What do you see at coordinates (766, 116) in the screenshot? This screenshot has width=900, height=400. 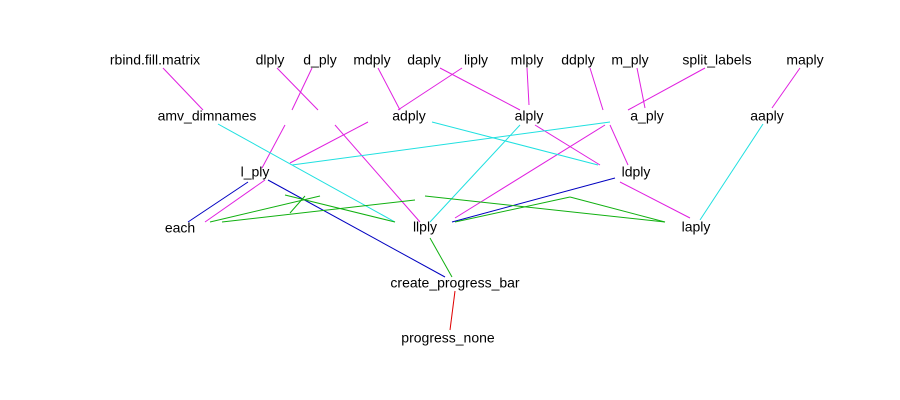 I see `node-label: aaply` at bounding box center [766, 116].